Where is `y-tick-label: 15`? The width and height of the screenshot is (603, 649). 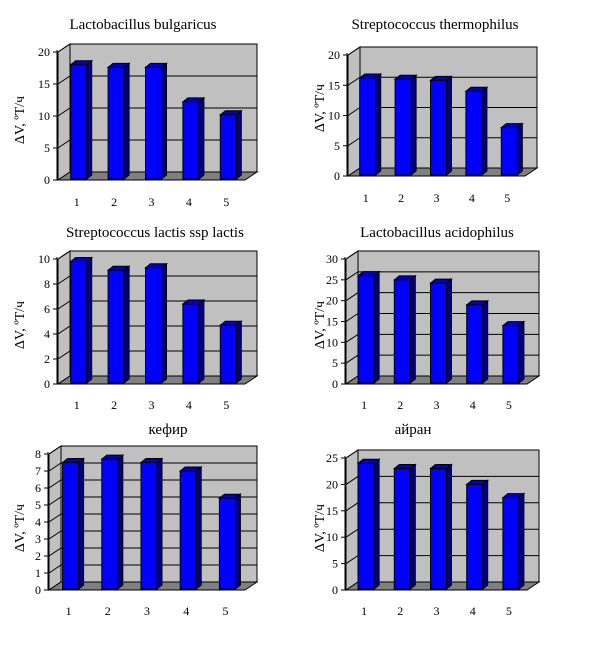
y-tick-label: 15 is located at coordinates (332, 511).